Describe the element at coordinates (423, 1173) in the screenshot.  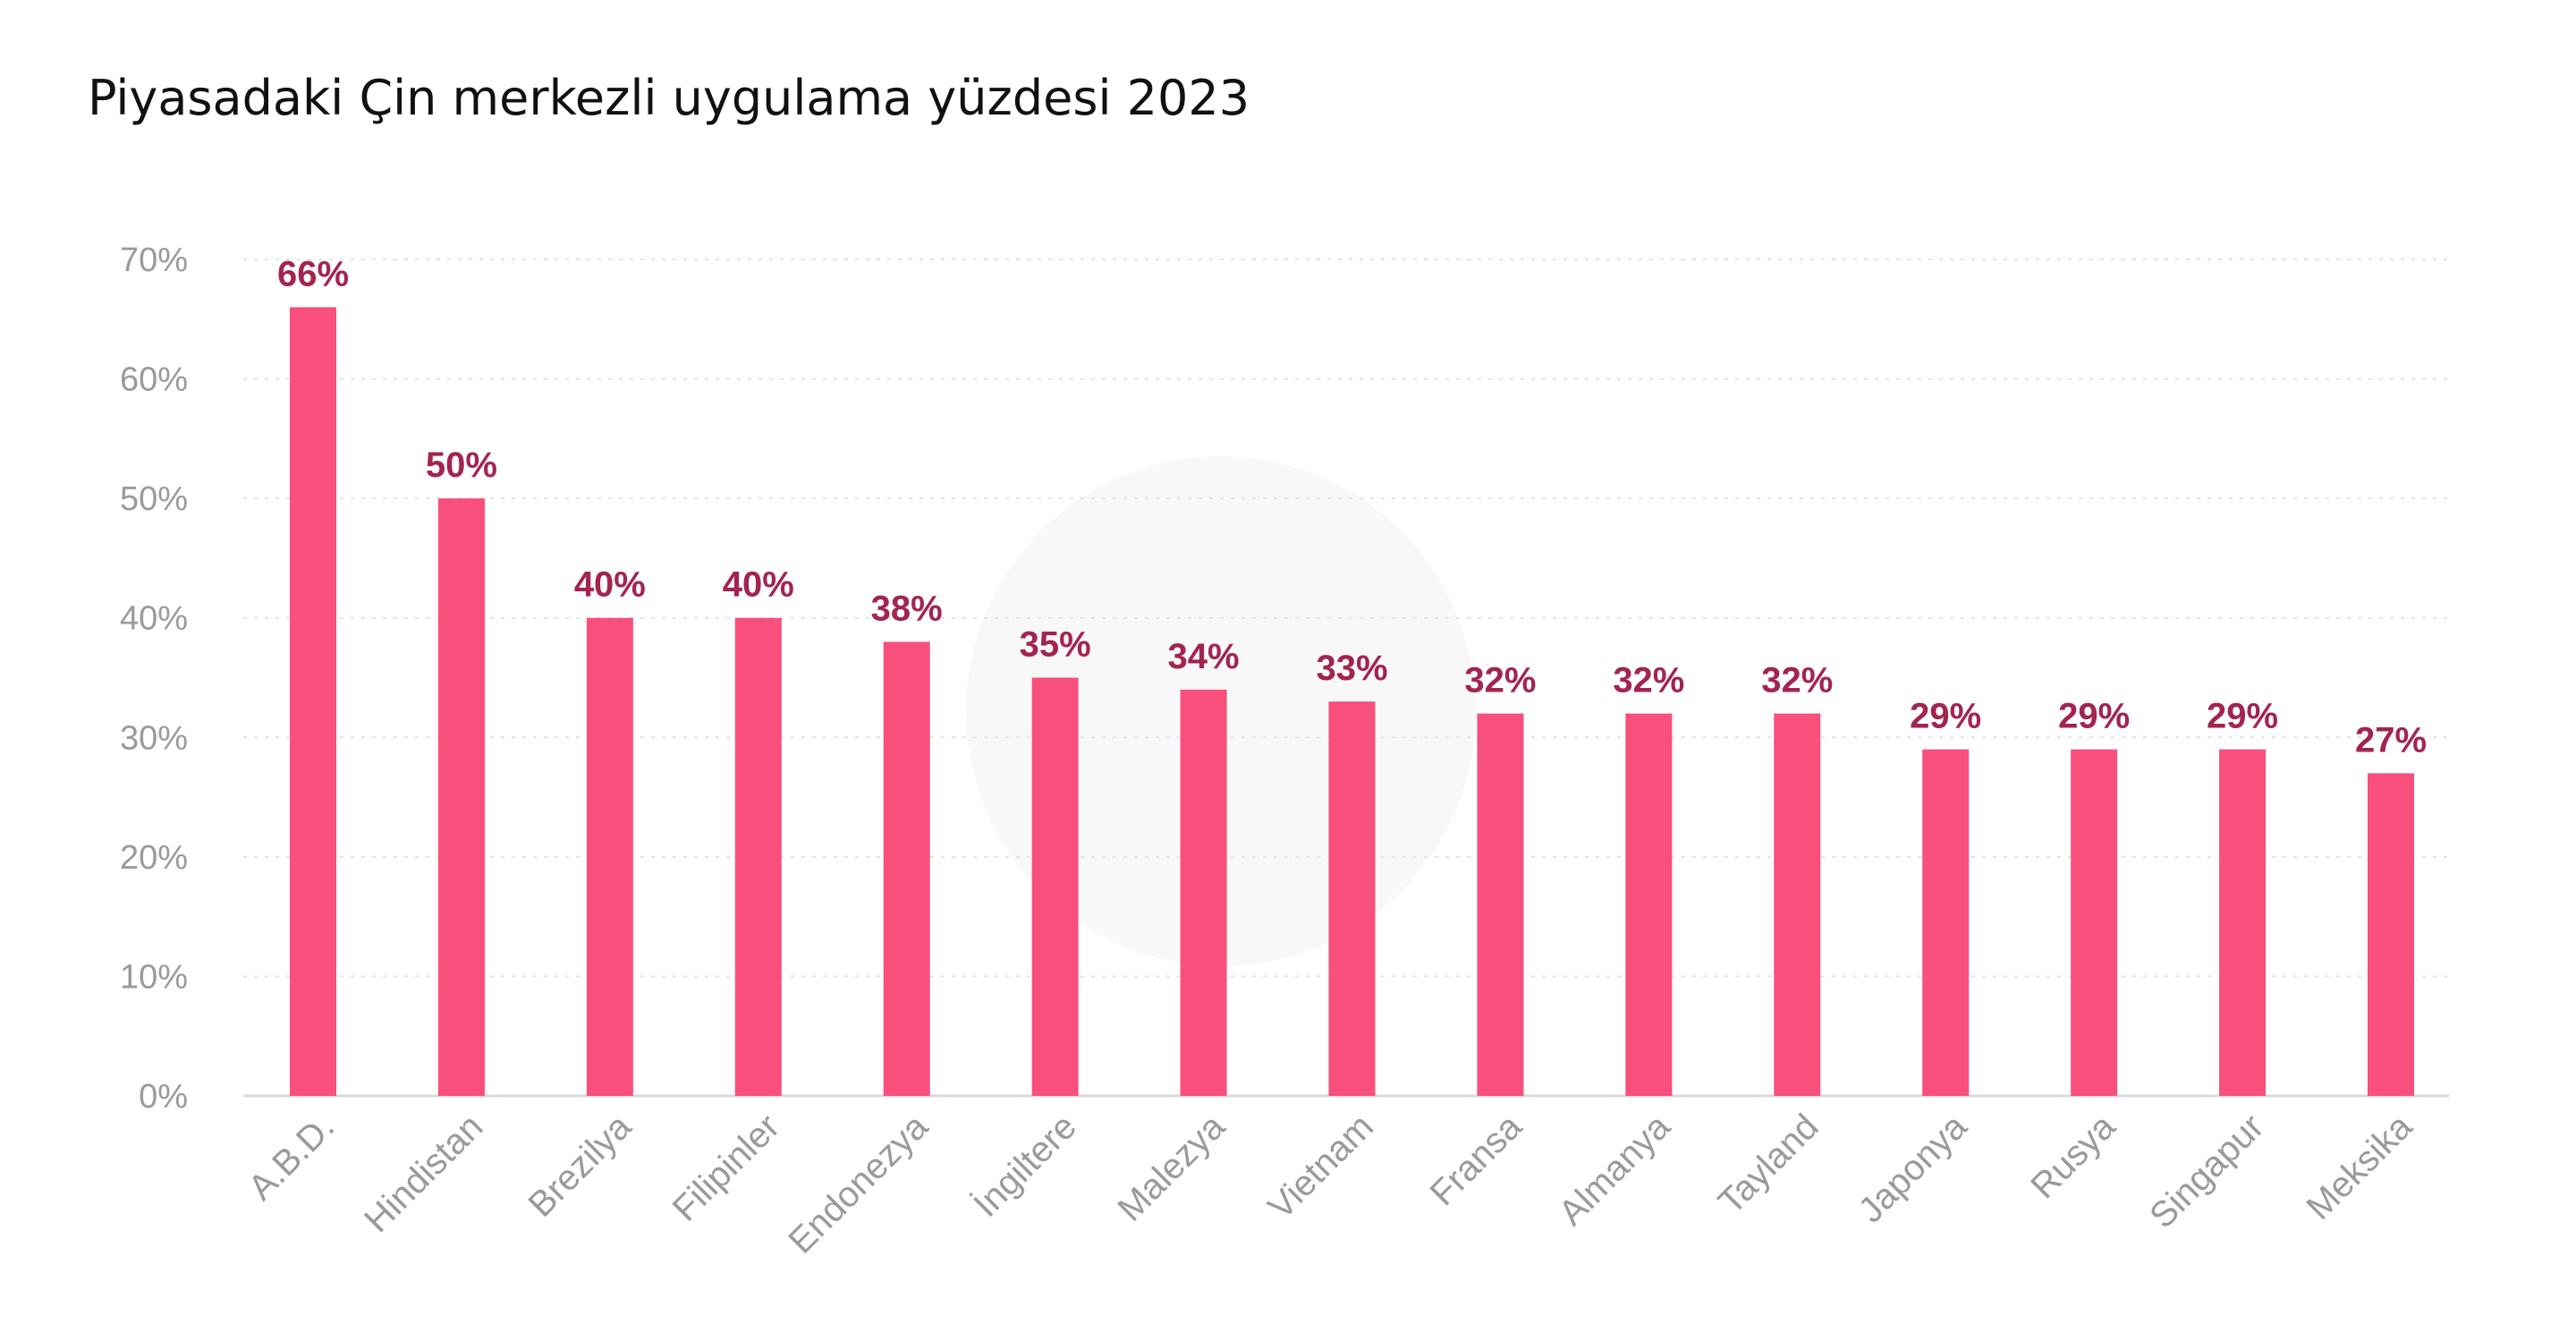
I see `x-tick-label: Hindistan` at that location.